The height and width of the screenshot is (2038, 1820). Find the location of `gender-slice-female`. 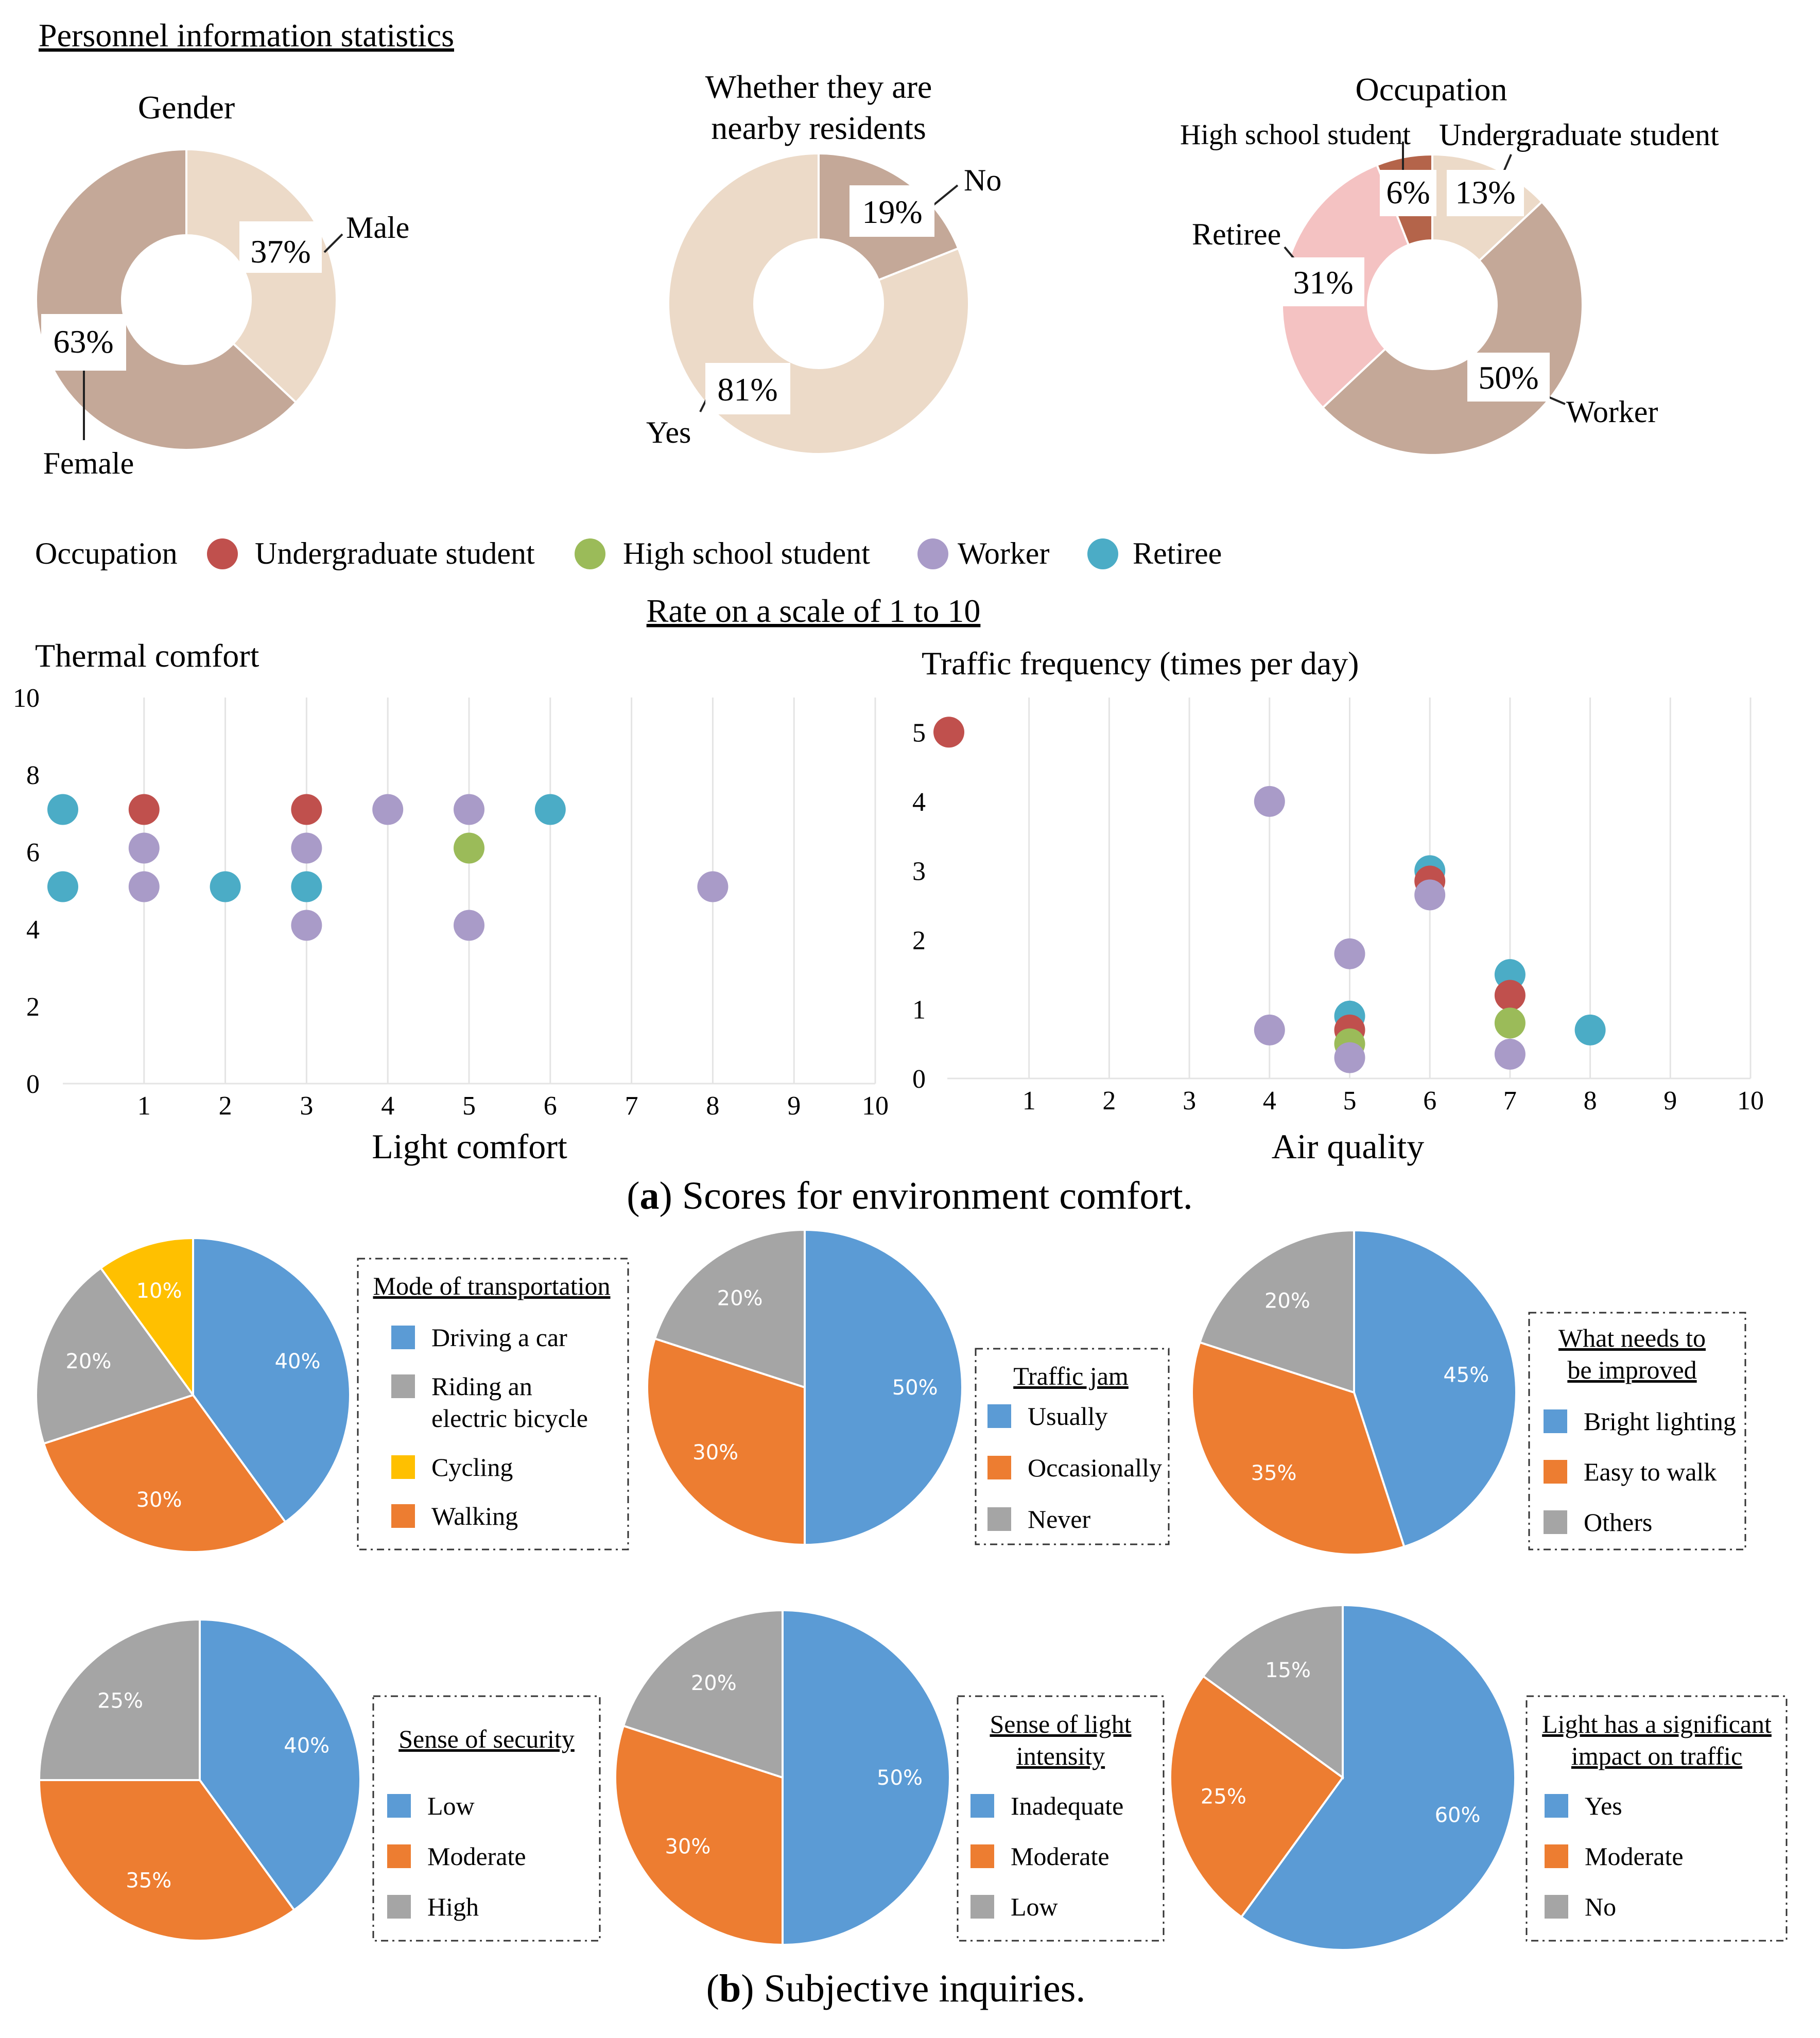

gender-slice-female is located at coordinates (166, 299).